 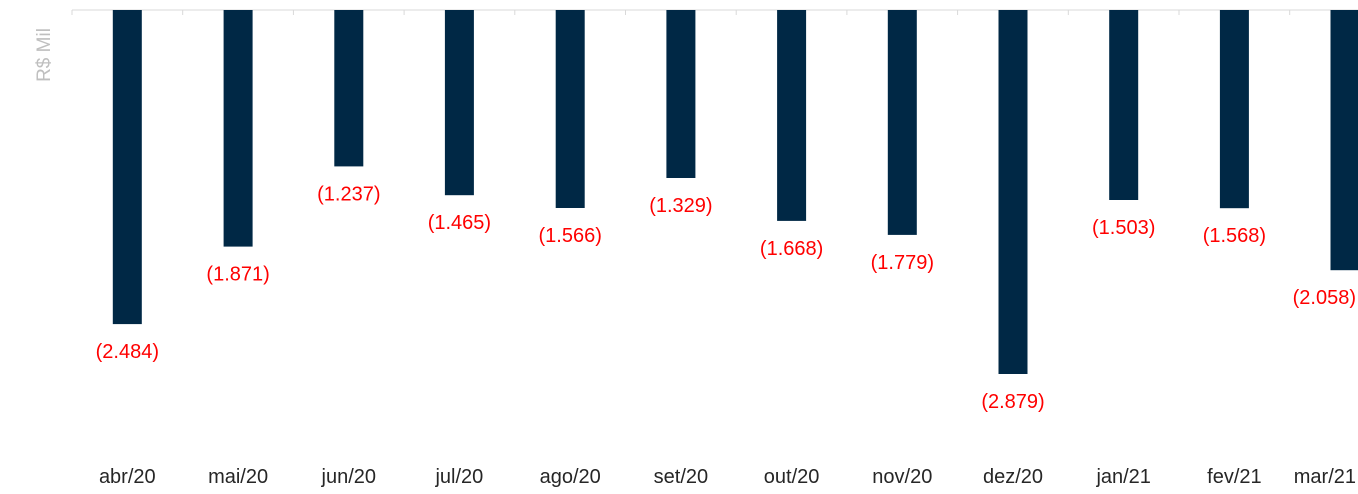 What do you see at coordinates (44, 55) in the screenshot?
I see `y-axis-label: R$ Mil` at bounding box center [44, 55].